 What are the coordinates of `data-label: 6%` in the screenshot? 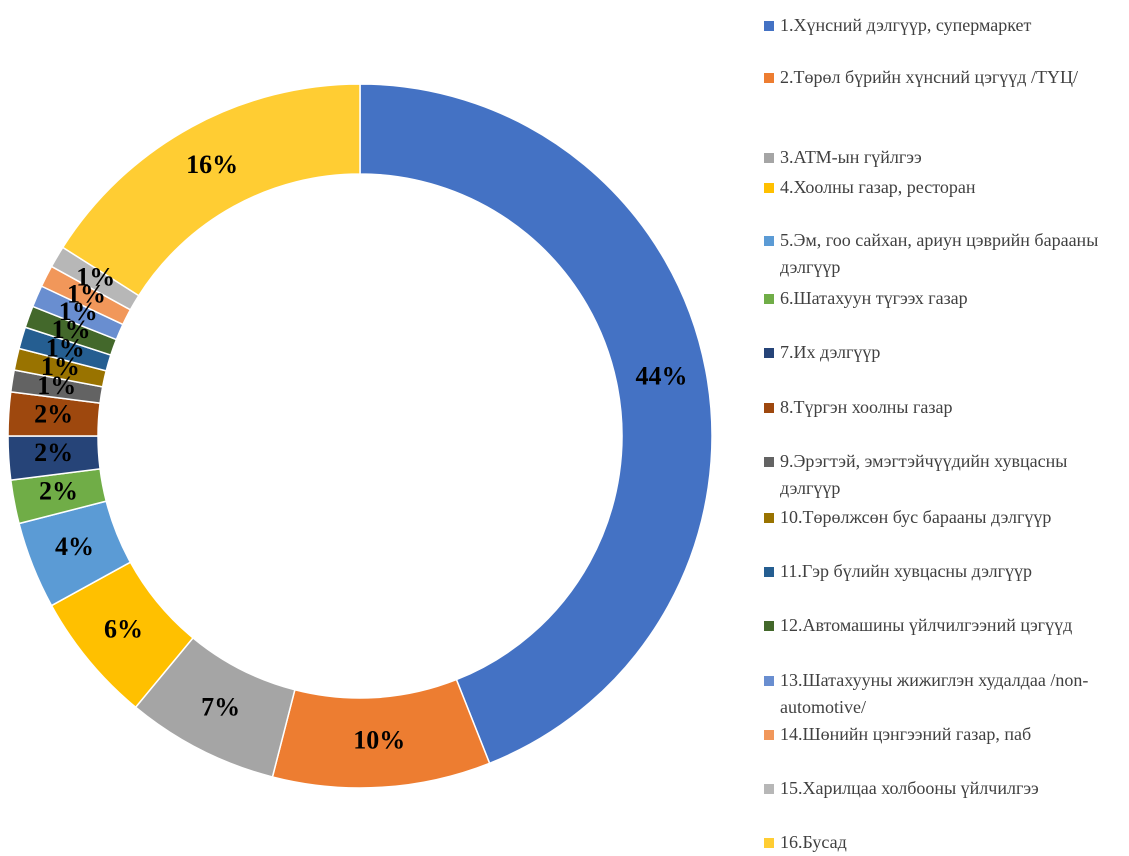 It's located at (123, 629).